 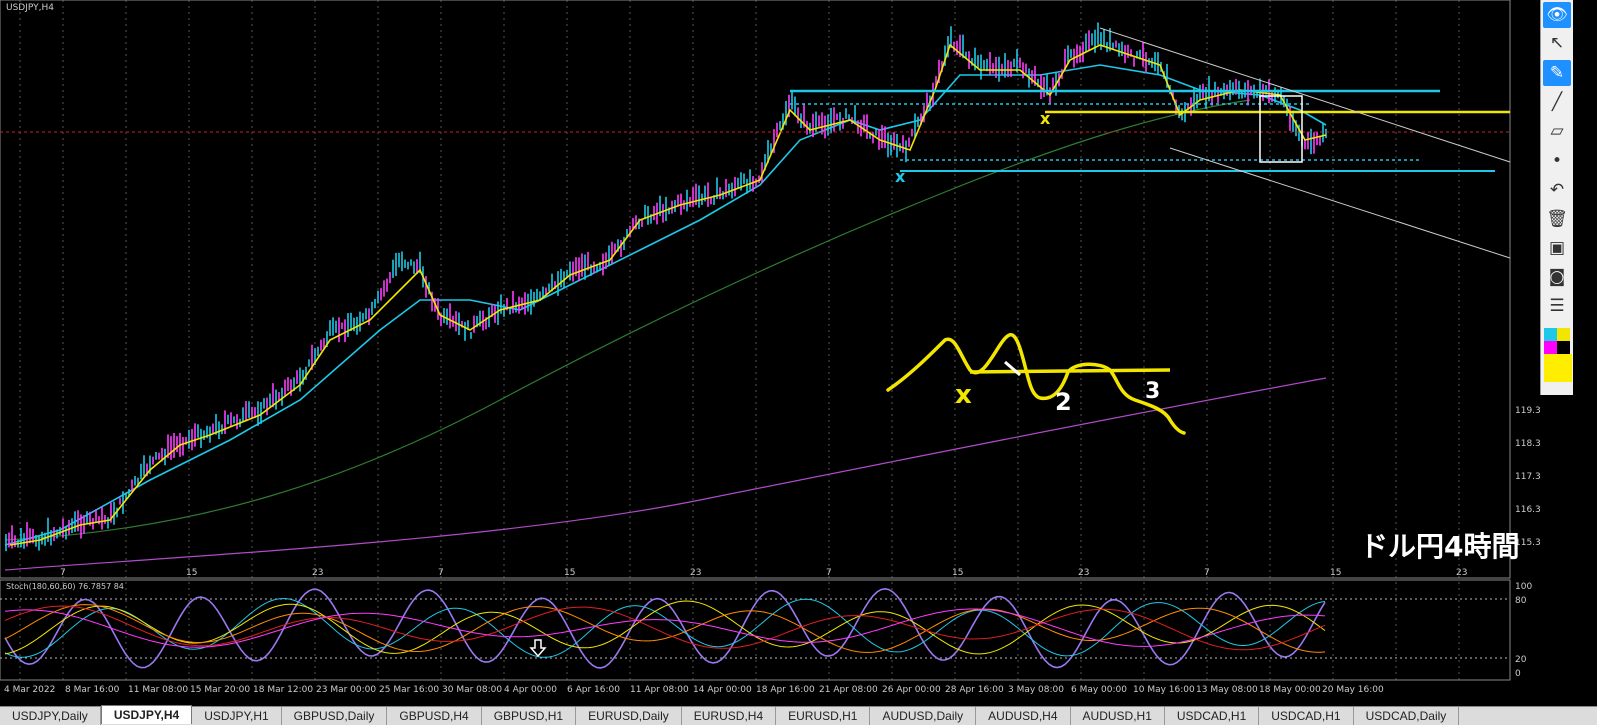 What do you see at coordinates (346, 690) in the screenshot?
I see `date-tick-bottom: 23 Mar 00:00` at bounding box center [346, 690].